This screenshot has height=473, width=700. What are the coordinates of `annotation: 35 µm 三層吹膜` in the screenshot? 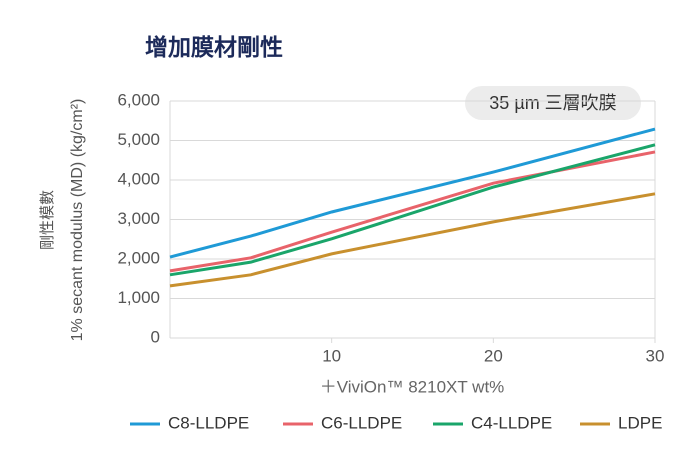 It's located at (552, 103).